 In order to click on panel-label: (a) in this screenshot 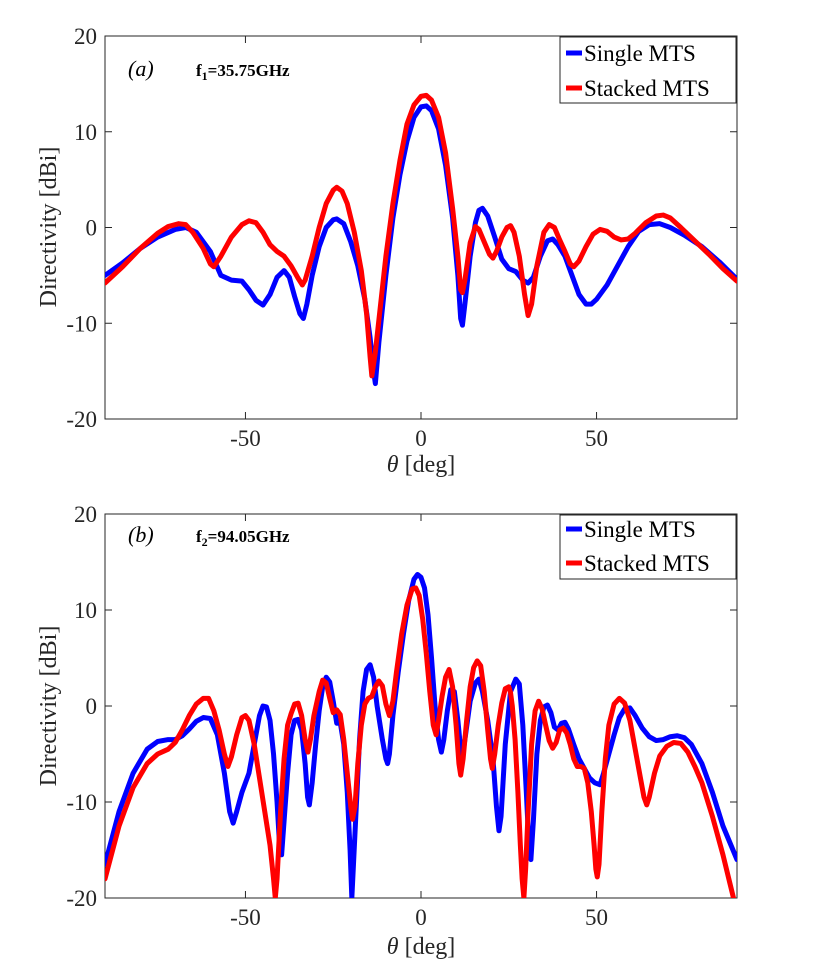, I will do `click(141, 68)`.